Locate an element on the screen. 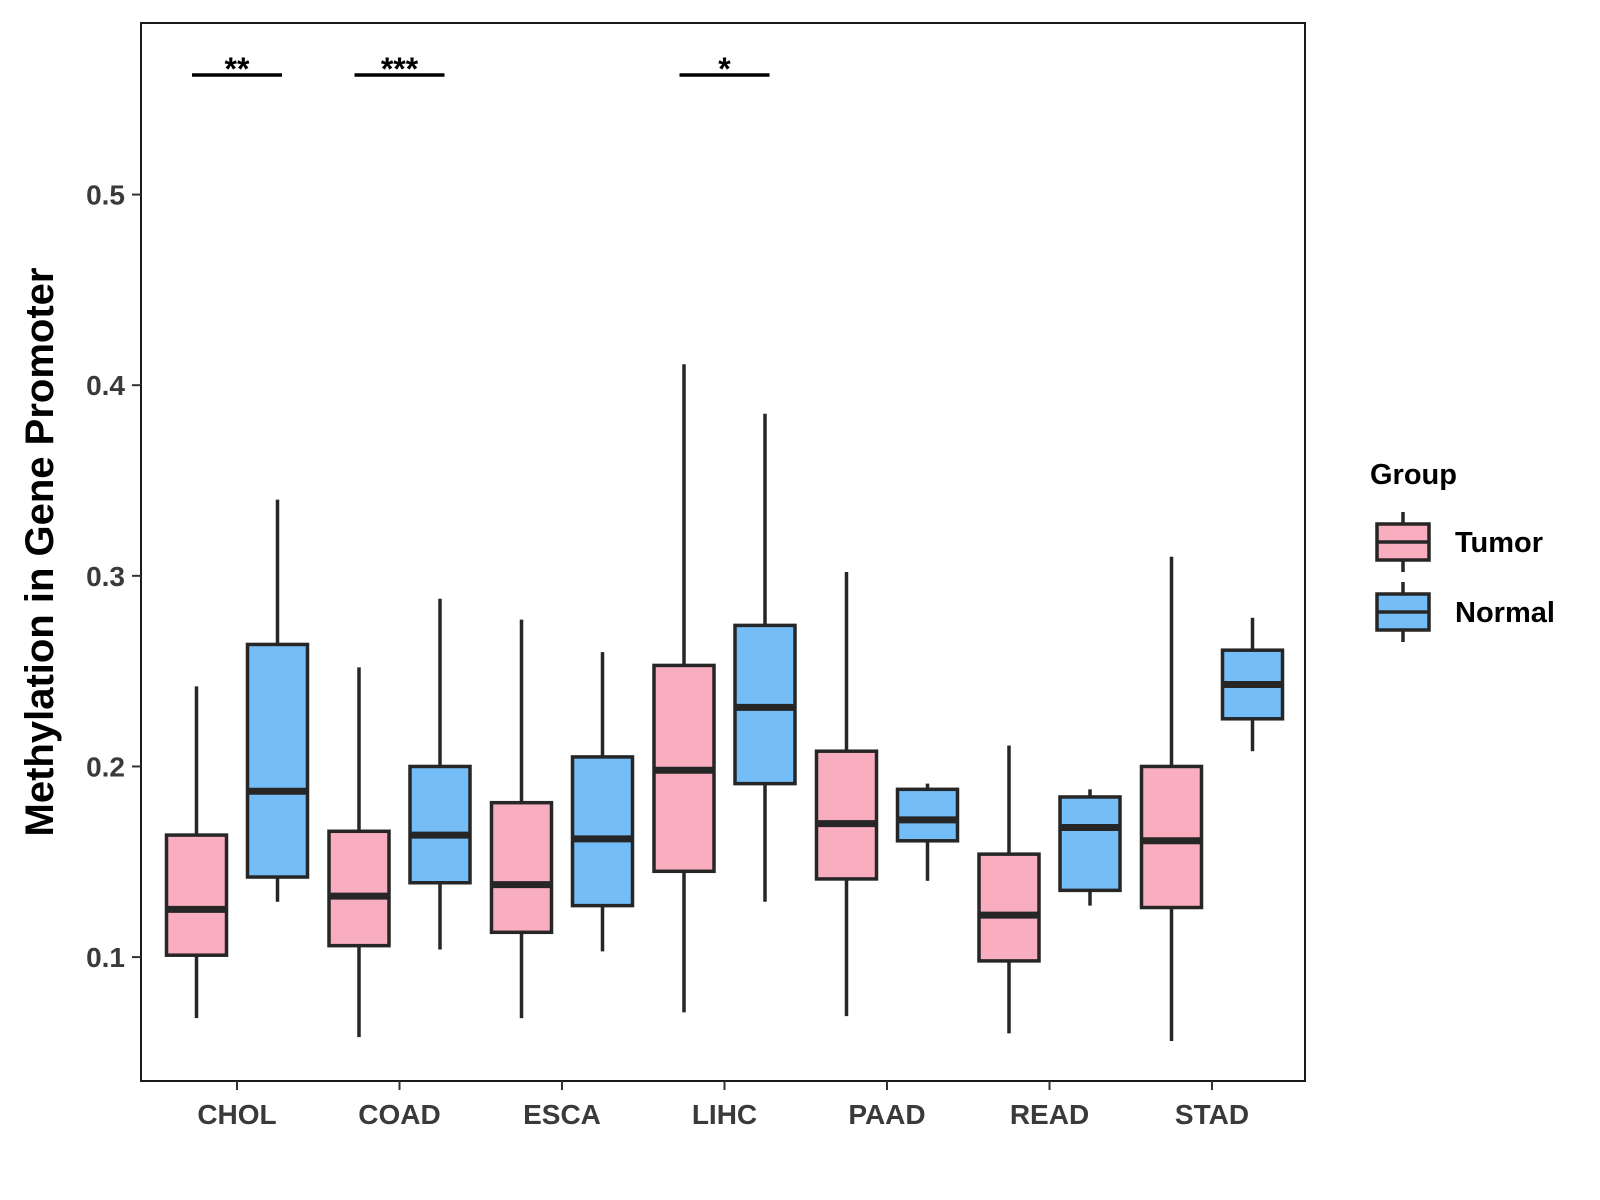 The width and height of the screenshot is (1600, 1200). box-tumor-coad is located at coordinates (359, 852).